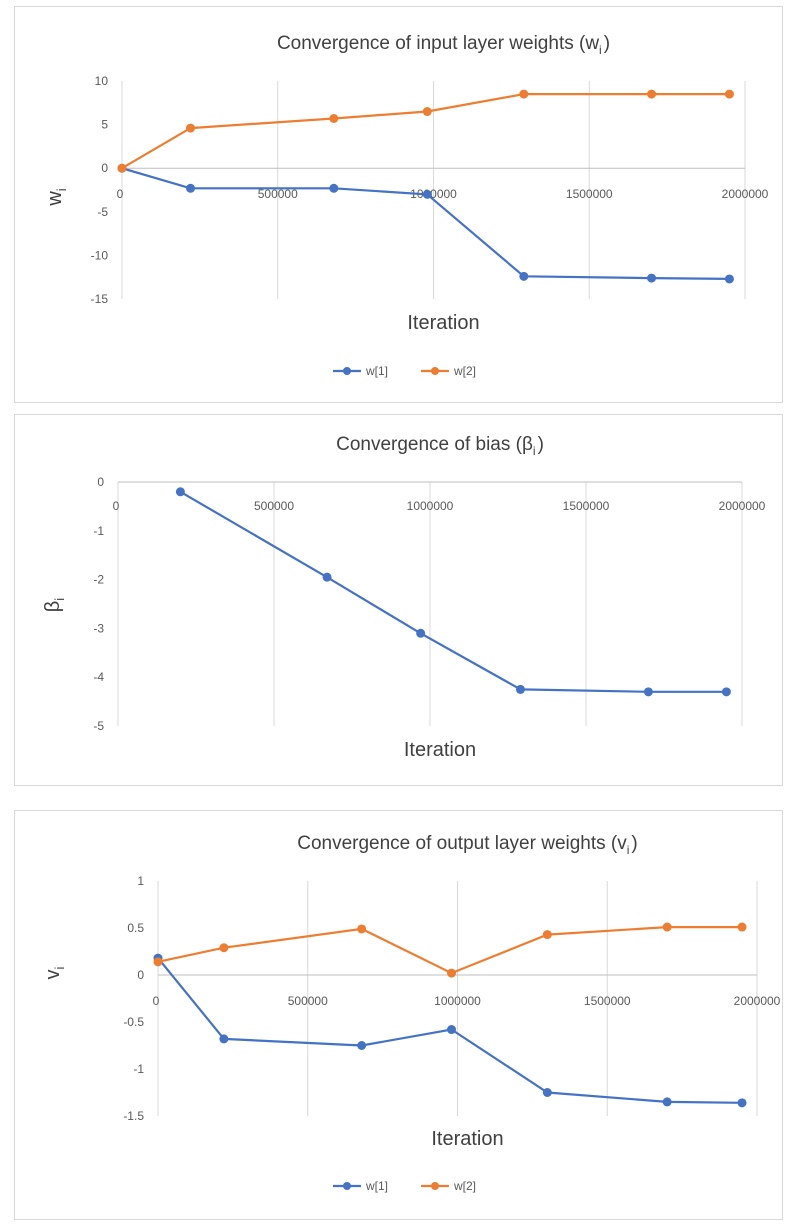  What do you see at coordinates (440, 446) in the screenshot?
I see `chart-title: Convergence of bias (βi)` at bounding box center [440, 446].